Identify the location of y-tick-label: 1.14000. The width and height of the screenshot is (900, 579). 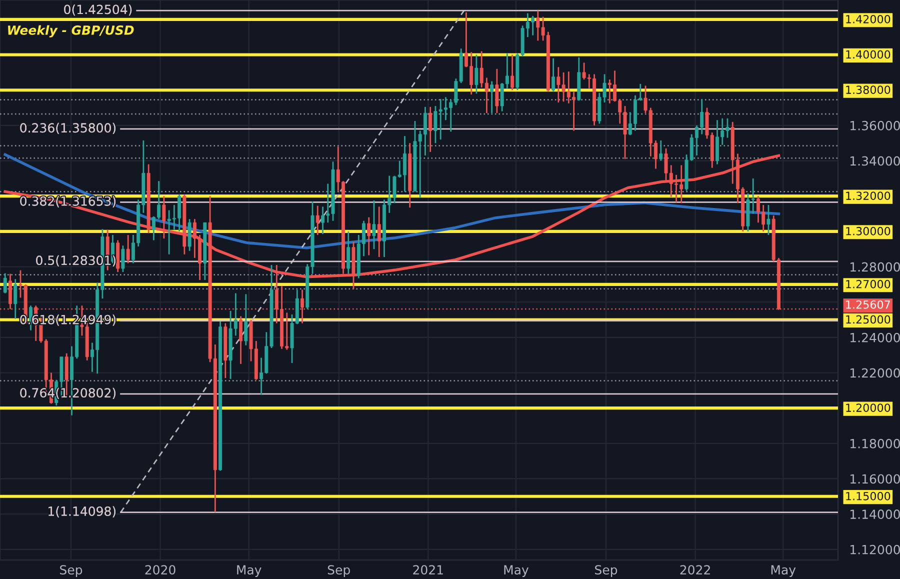
(875, 514).